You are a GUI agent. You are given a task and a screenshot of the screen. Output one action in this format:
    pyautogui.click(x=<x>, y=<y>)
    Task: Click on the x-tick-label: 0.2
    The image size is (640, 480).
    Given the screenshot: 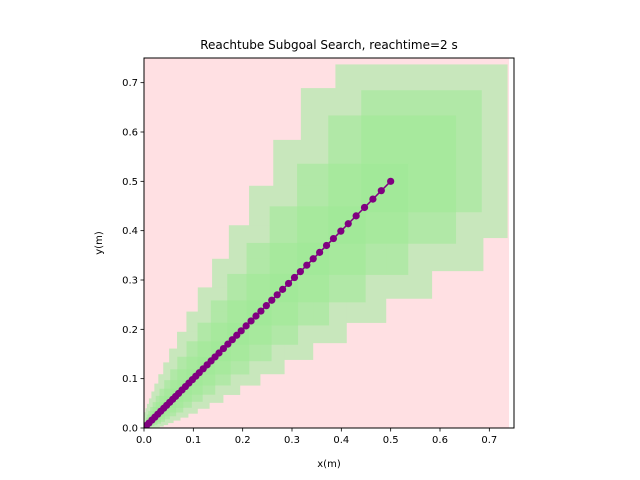 What is the action you would take?
    pyautogui.click(x=243, y=440)
    